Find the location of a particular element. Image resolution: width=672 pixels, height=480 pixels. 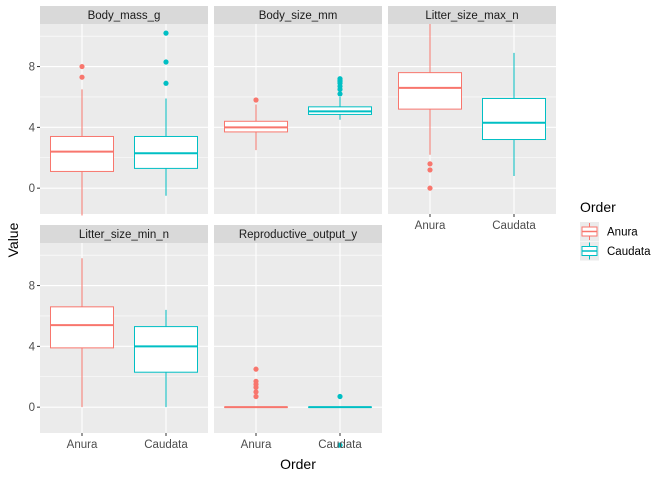

legend-label: Caudata is located at coordinates (629, 252).